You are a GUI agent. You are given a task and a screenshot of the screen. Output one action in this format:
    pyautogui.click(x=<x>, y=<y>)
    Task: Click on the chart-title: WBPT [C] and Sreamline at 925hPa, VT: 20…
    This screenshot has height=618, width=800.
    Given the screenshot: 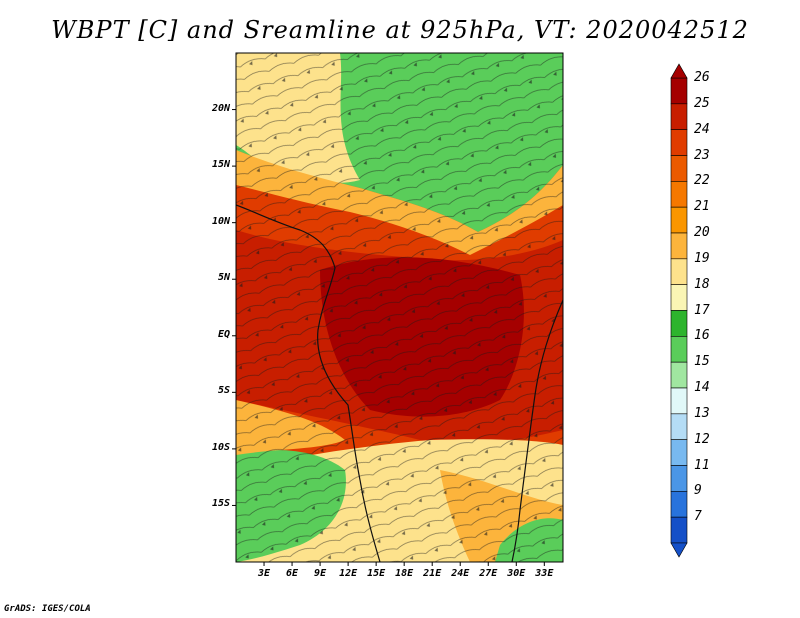 What is the action you would take?
    pyautogui.click(x=400, y=30)
    